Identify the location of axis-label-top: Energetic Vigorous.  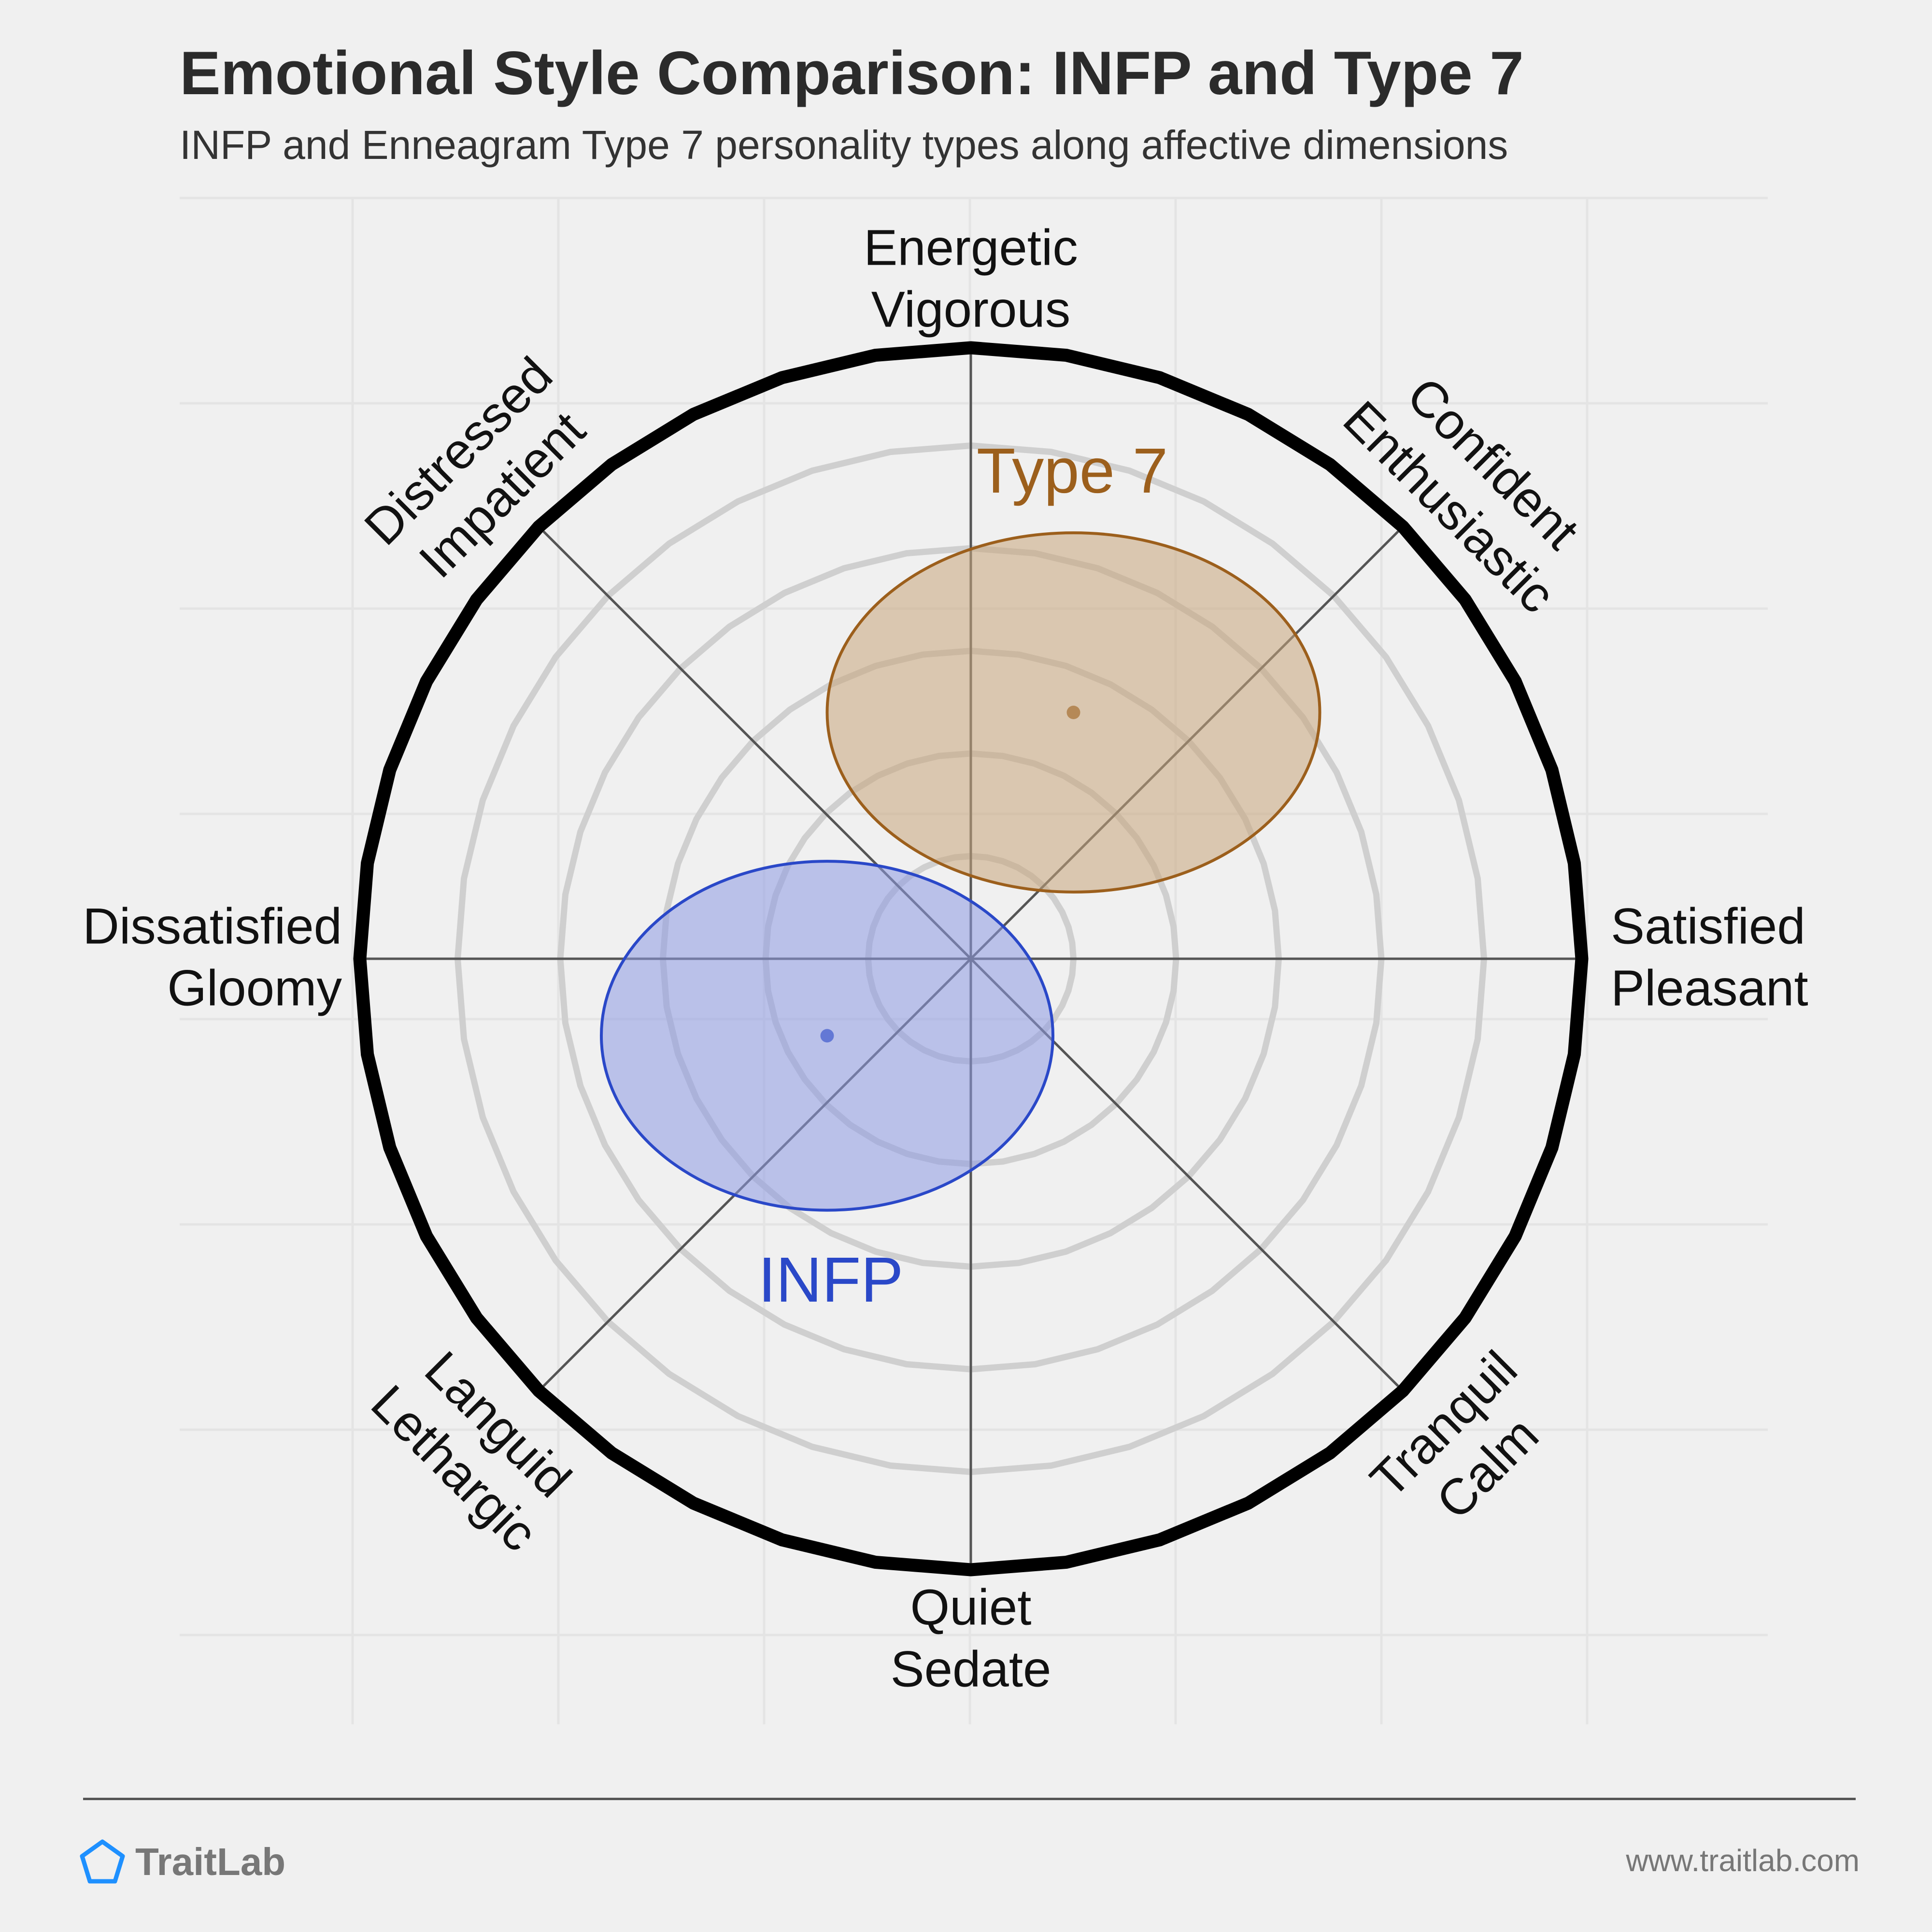
(971, 279).